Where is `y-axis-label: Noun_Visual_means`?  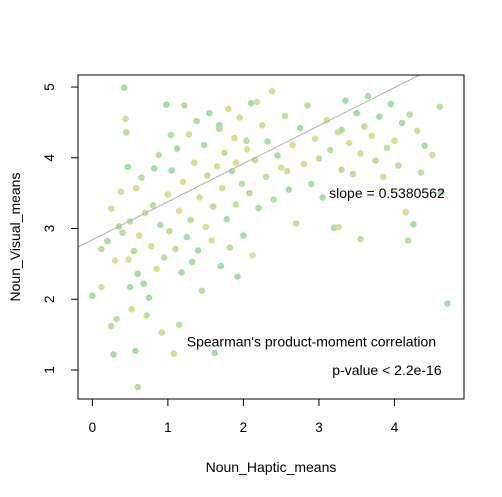 y-axis-label: Noun_Visual_means is located at coordinates (15, 237).